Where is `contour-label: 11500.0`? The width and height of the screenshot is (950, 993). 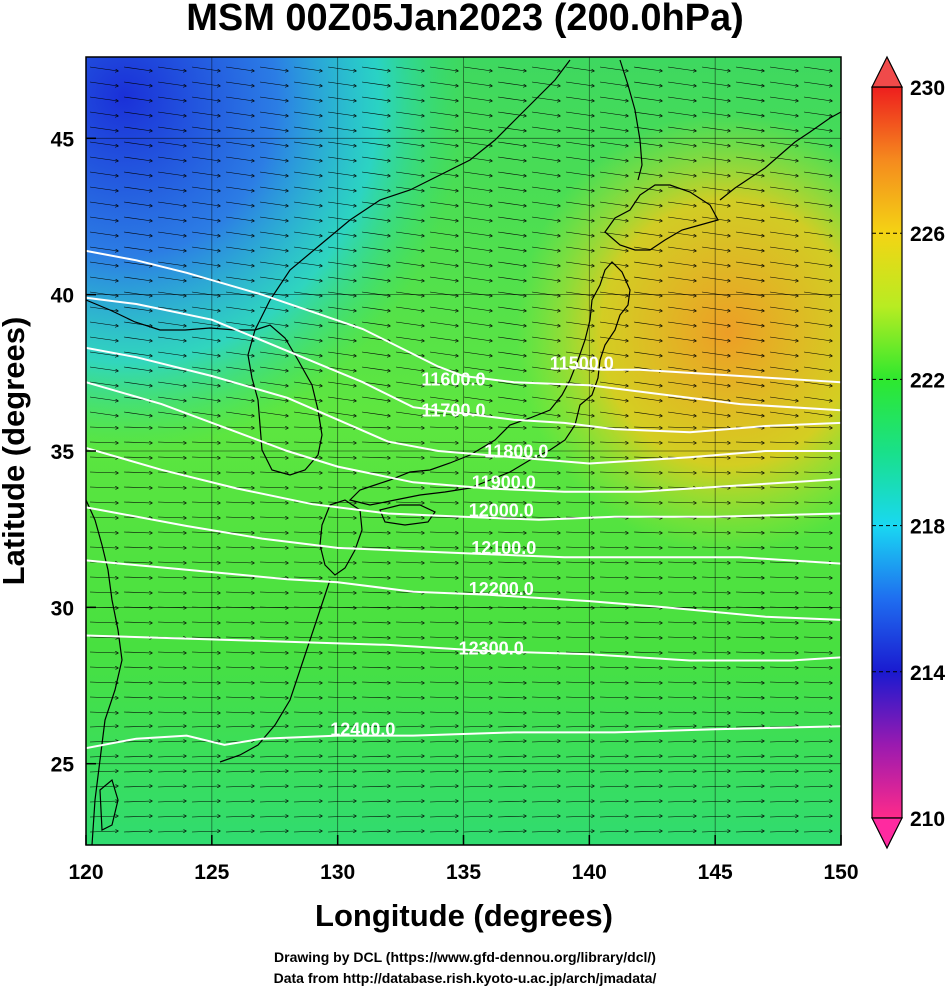
contour-label: 11500.0 is located at coordinates (582, 364).